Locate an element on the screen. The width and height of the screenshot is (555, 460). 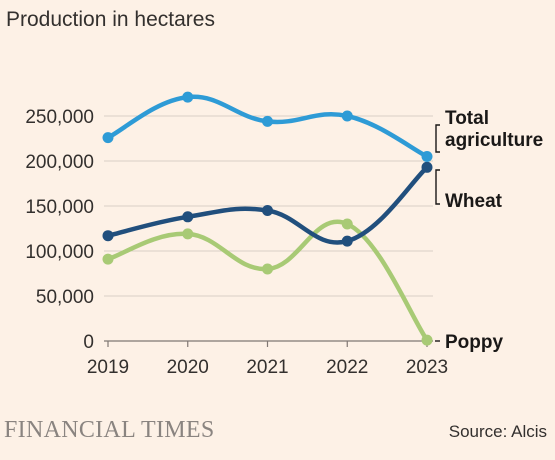
x-tick-label: 2020 is located at coordinates (188, 367).